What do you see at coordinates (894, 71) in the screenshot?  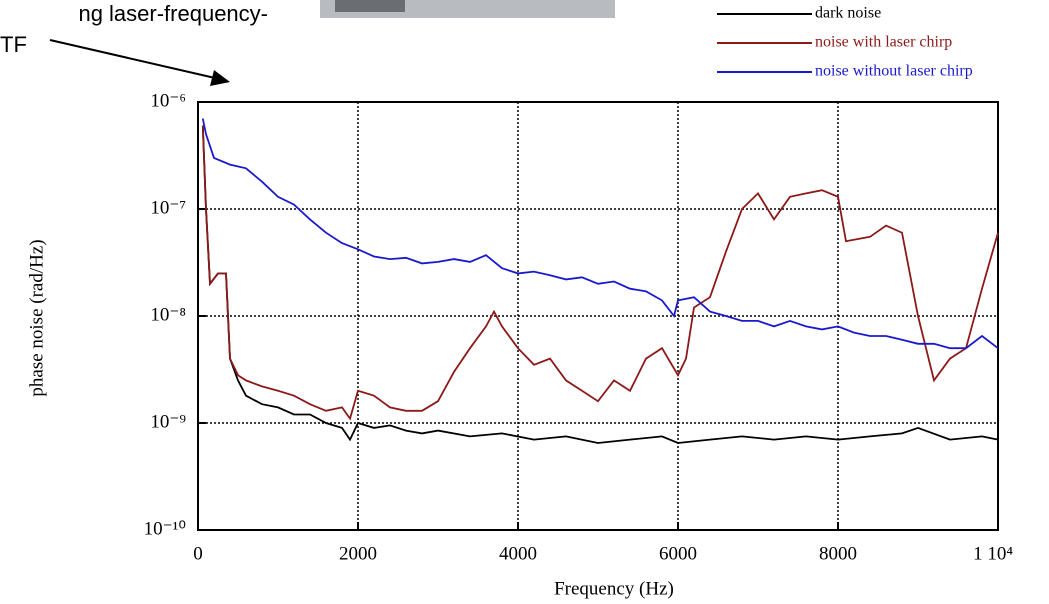 I see `legend-label: noise without laser chirp` at bounding box center [894, 71].